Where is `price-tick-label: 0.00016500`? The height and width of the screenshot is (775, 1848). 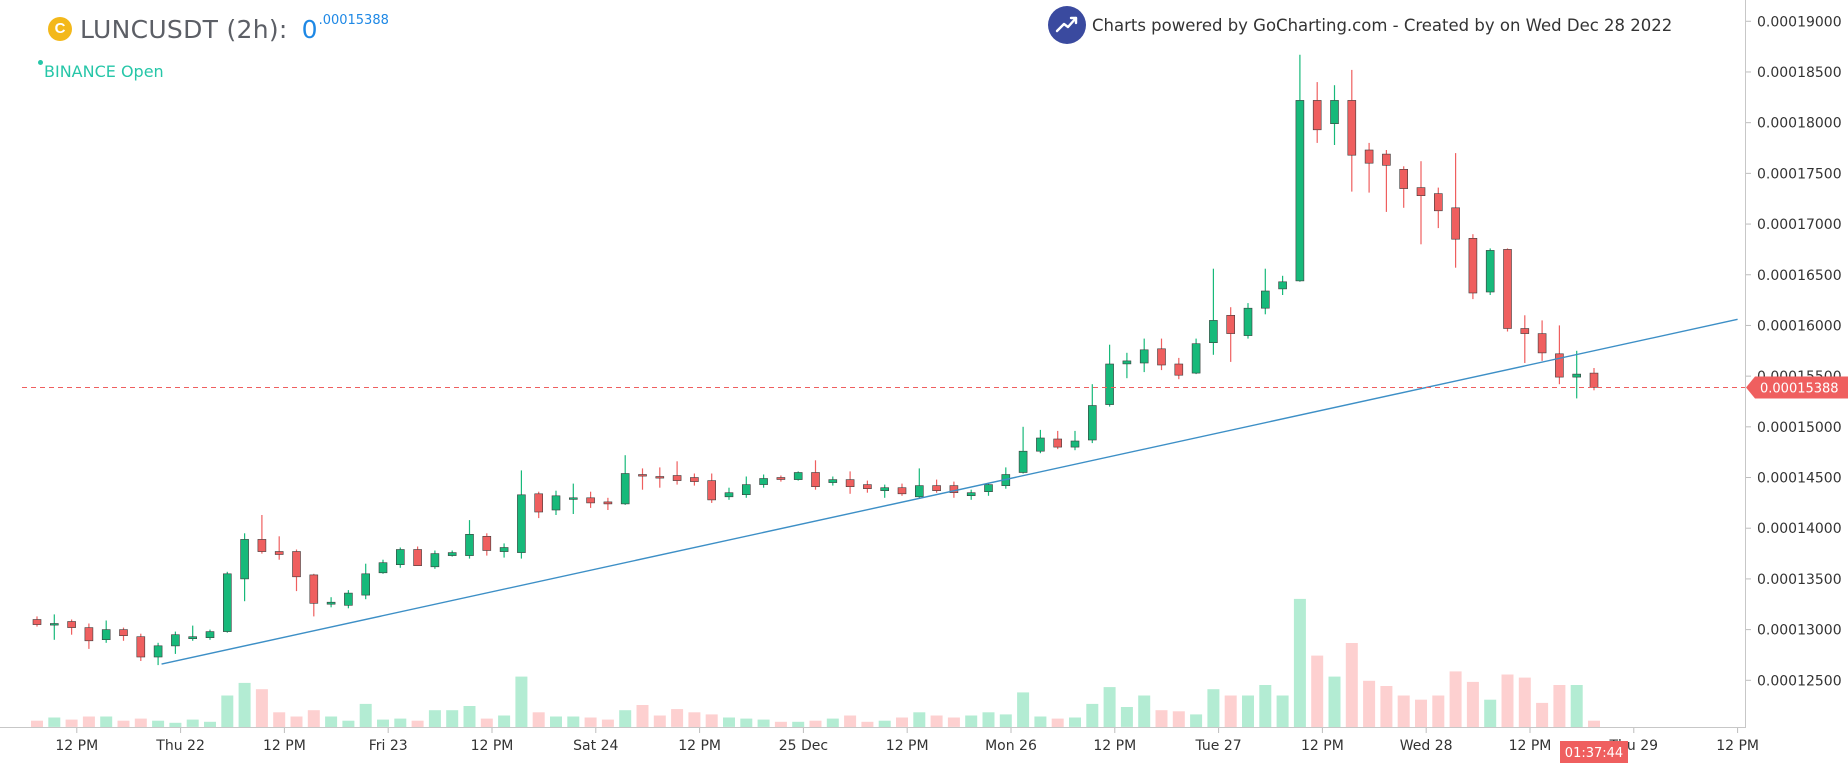
price-tick-label: 0.00016500 is located at coordinates (1799, 276).